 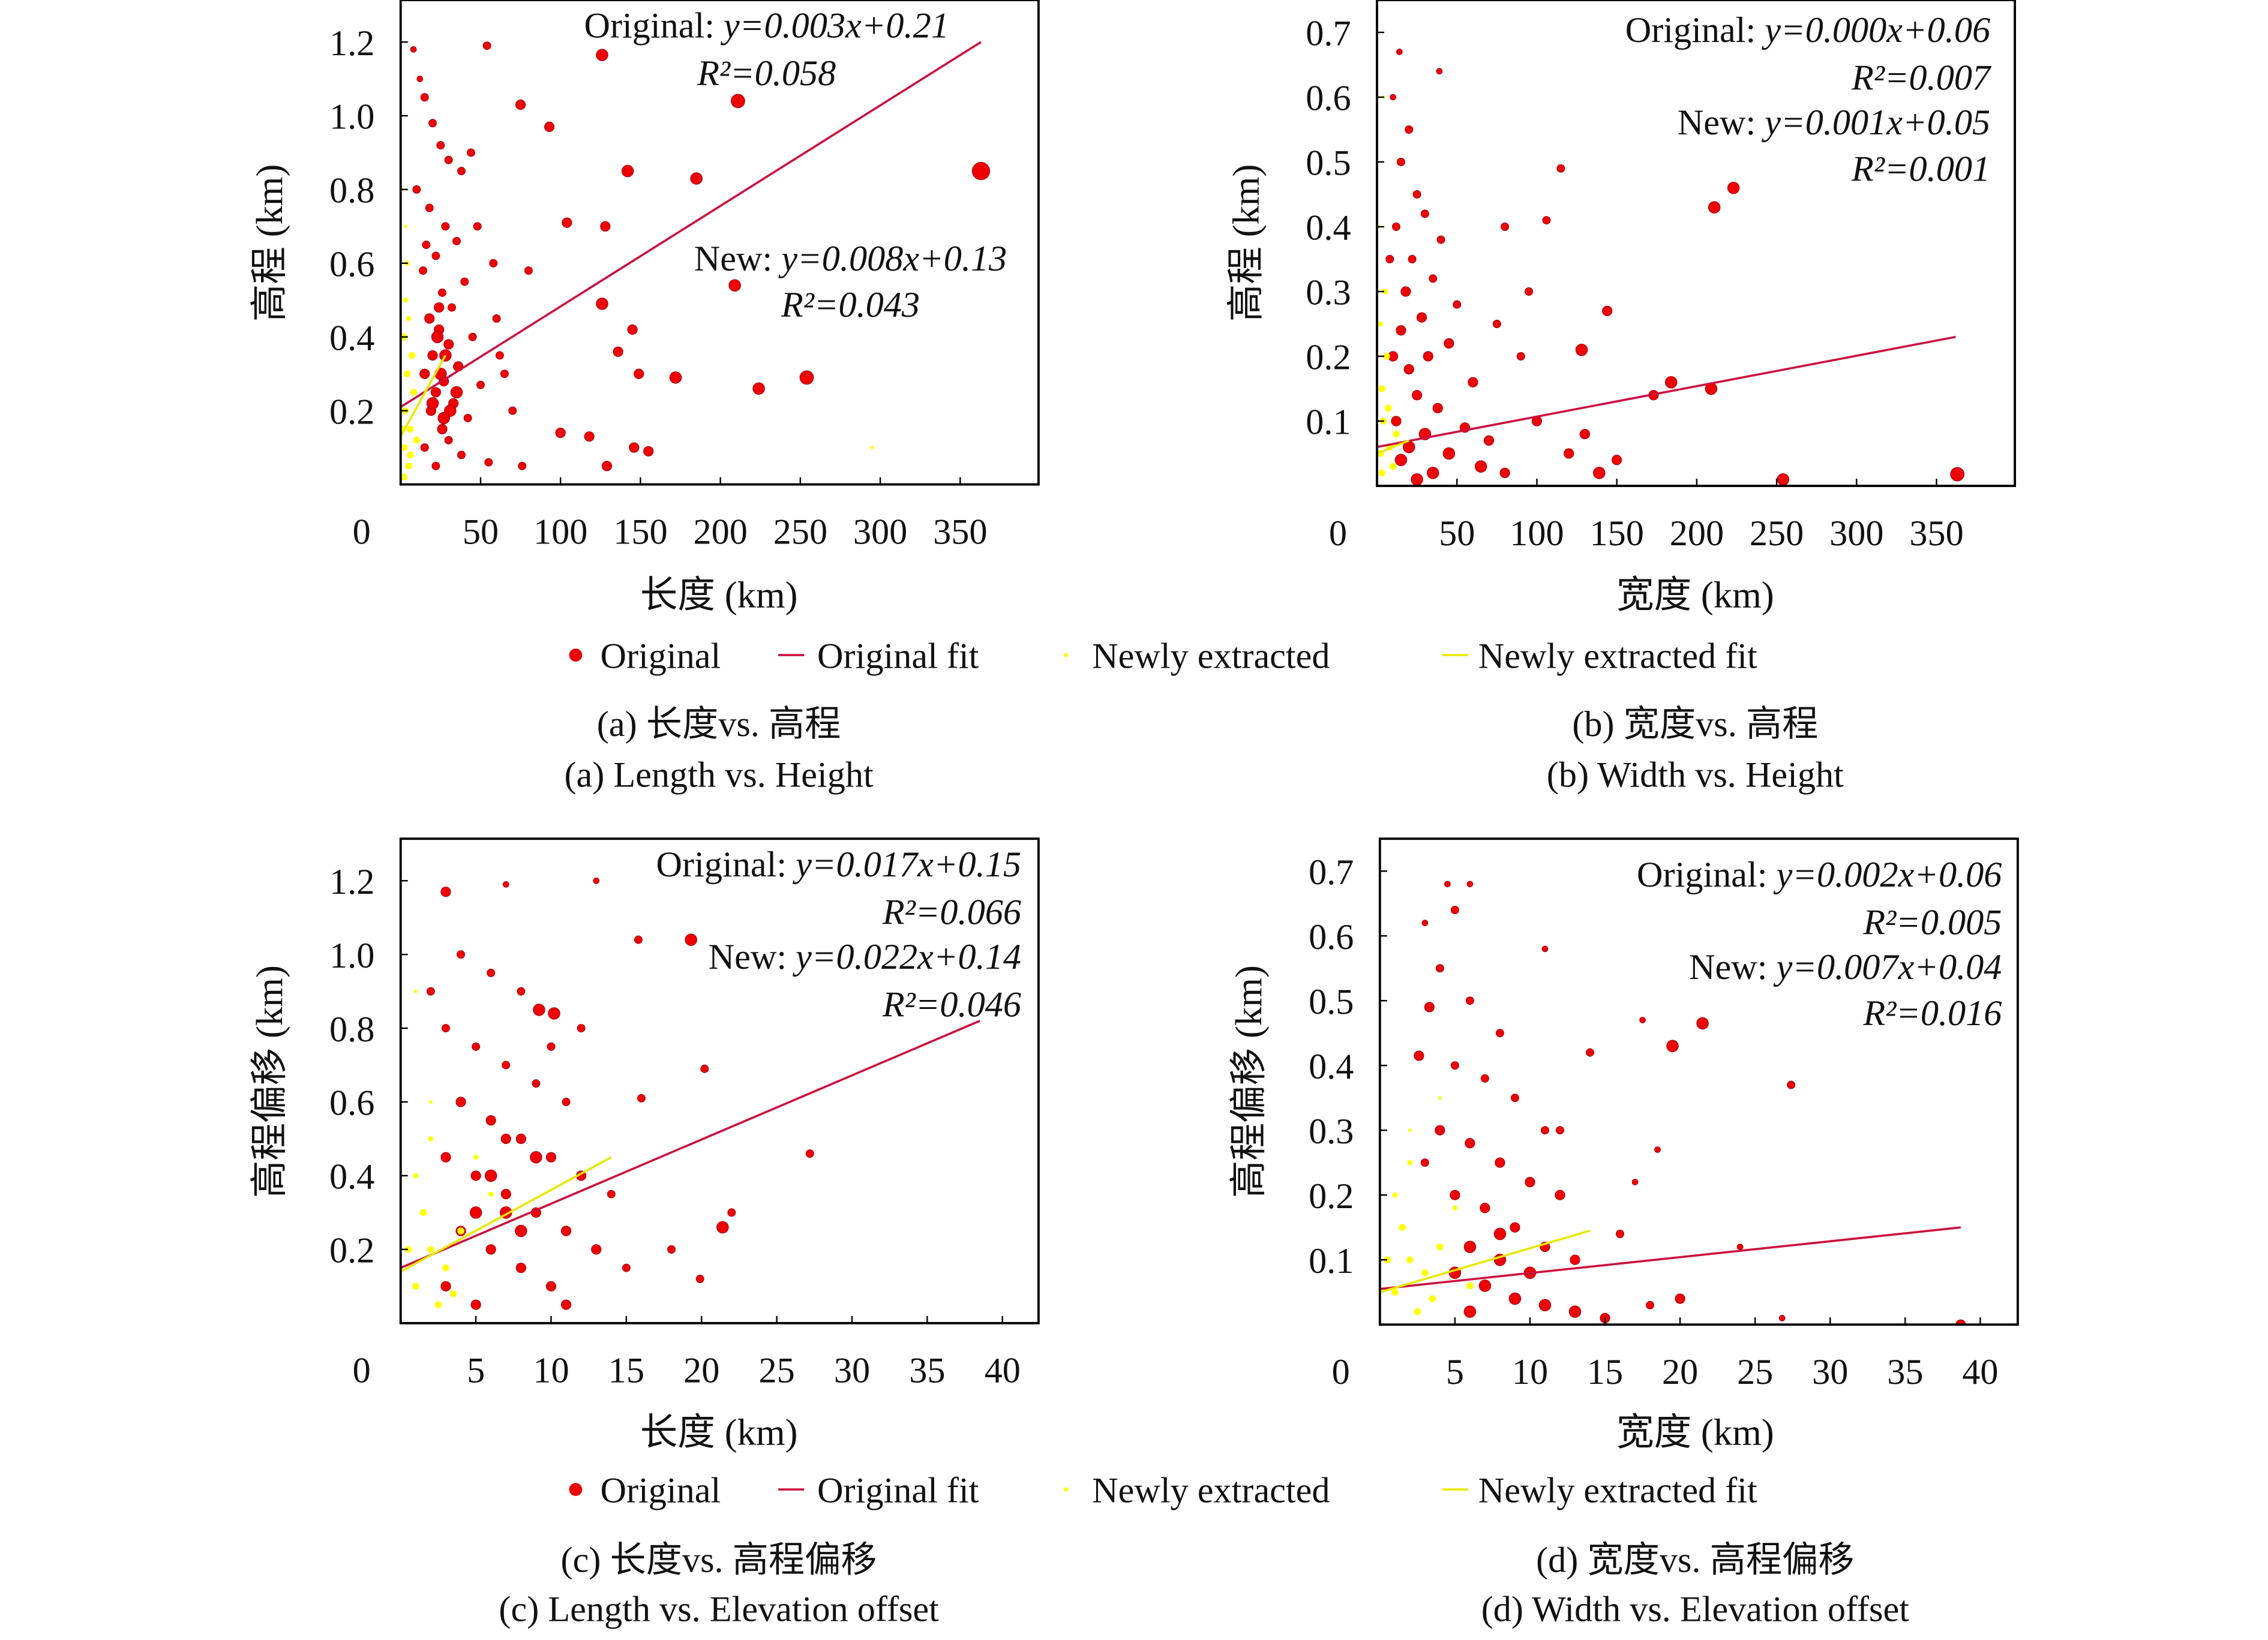 What do you see at coordinates (850, 305) in the screenshot?
I see `annotation-new-r2: R²=0.043` at bounding box center [850, 305].